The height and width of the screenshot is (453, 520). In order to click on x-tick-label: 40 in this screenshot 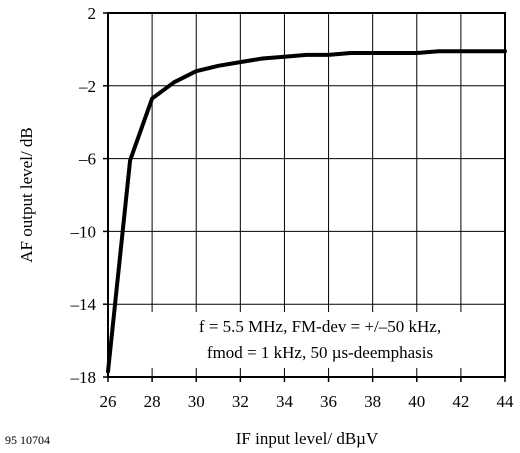, I will do `click(416, 401)`.